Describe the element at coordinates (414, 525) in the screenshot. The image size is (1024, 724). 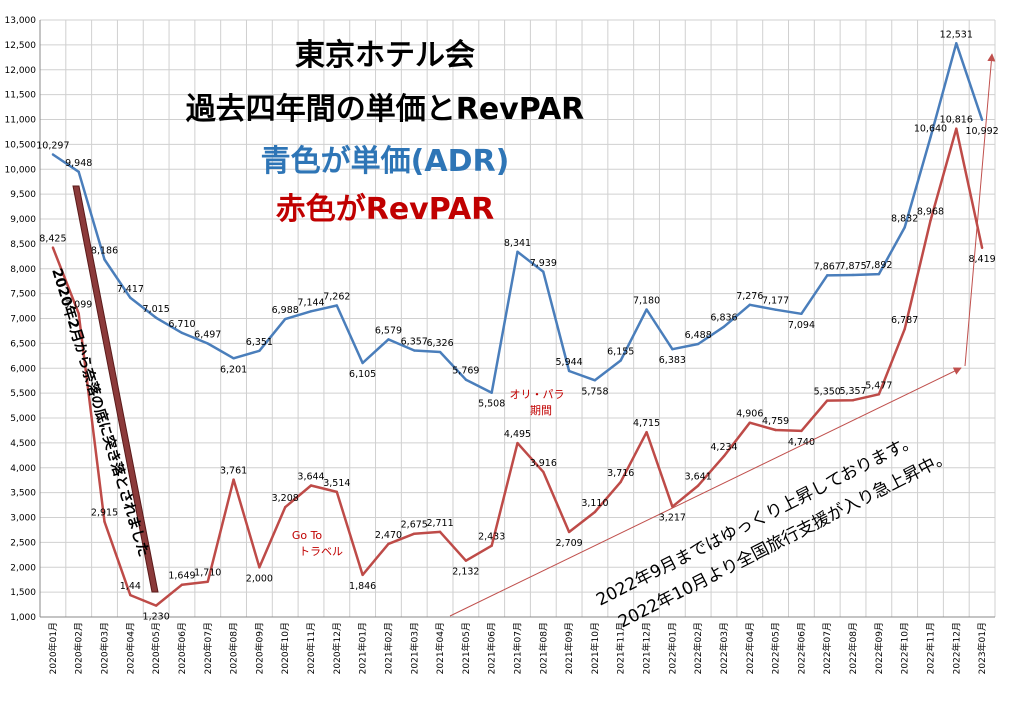
I see `data-label-revpar: 2,675` at that location.